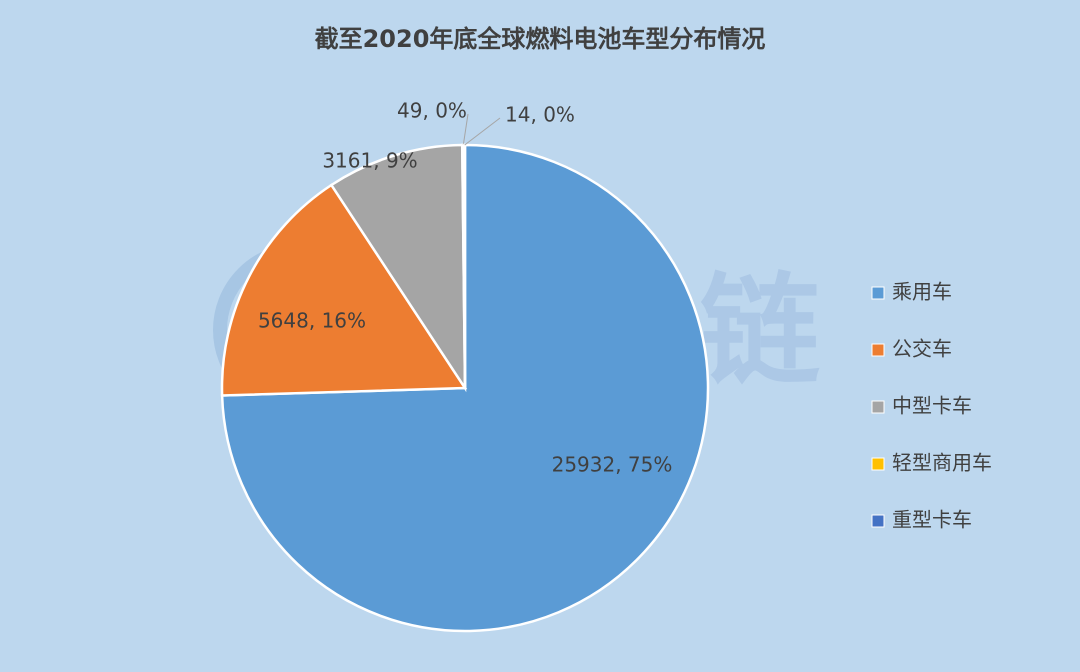 This screenshot has width=1080, height=672. Describe the element at coordinates (922, 292) in the screenshot. I see `legend-label: 乘用车` at that location.